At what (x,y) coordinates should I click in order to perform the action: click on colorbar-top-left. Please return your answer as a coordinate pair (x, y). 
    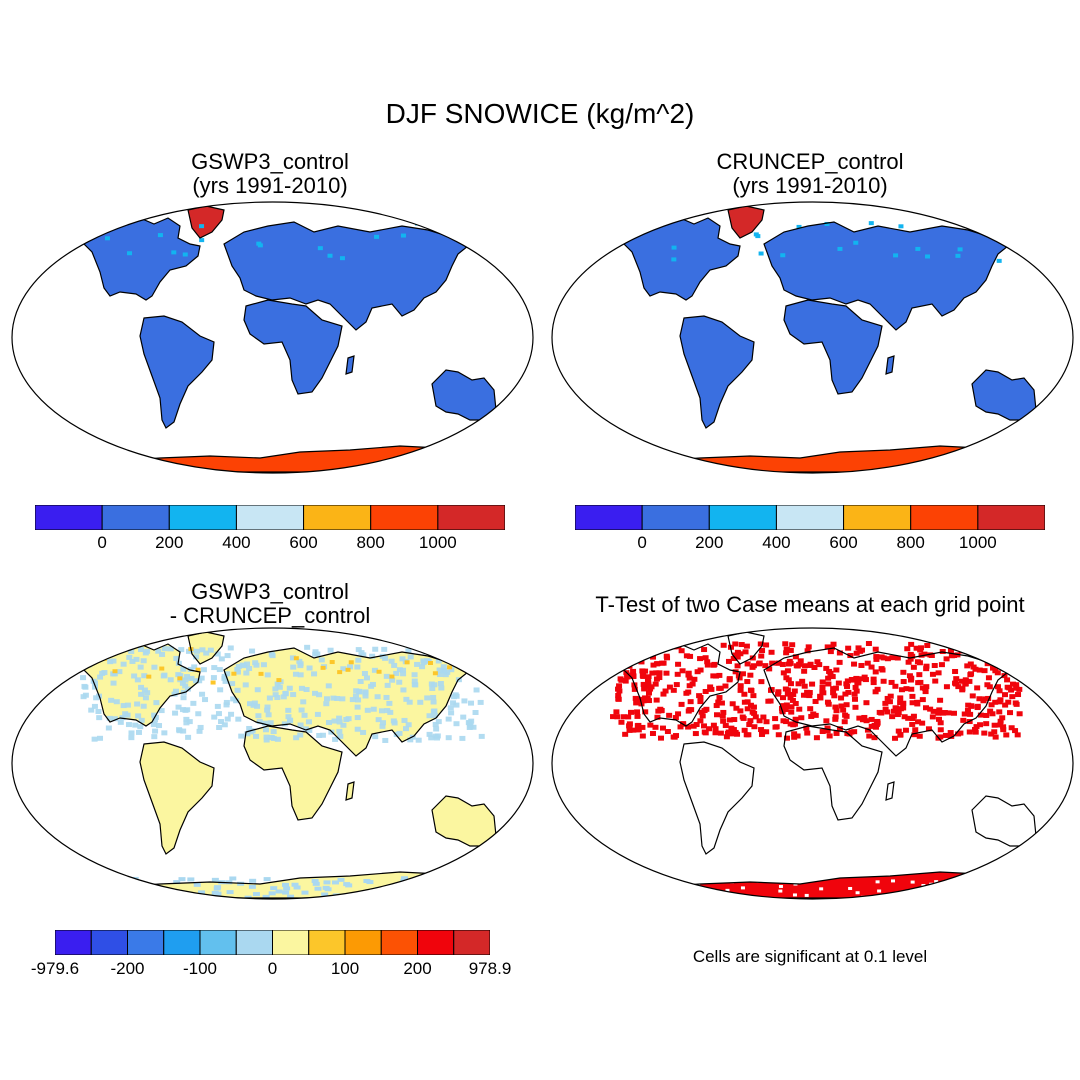
    Looking at the image, I should click on (270, 517).